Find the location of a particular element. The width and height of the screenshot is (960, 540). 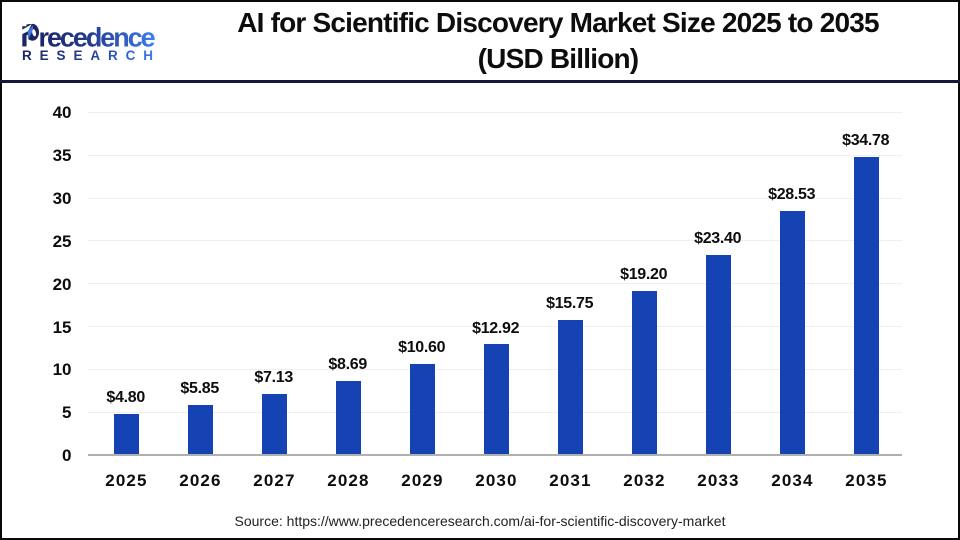

svg-text: RESEARCH is located at coordinates (91, 55).